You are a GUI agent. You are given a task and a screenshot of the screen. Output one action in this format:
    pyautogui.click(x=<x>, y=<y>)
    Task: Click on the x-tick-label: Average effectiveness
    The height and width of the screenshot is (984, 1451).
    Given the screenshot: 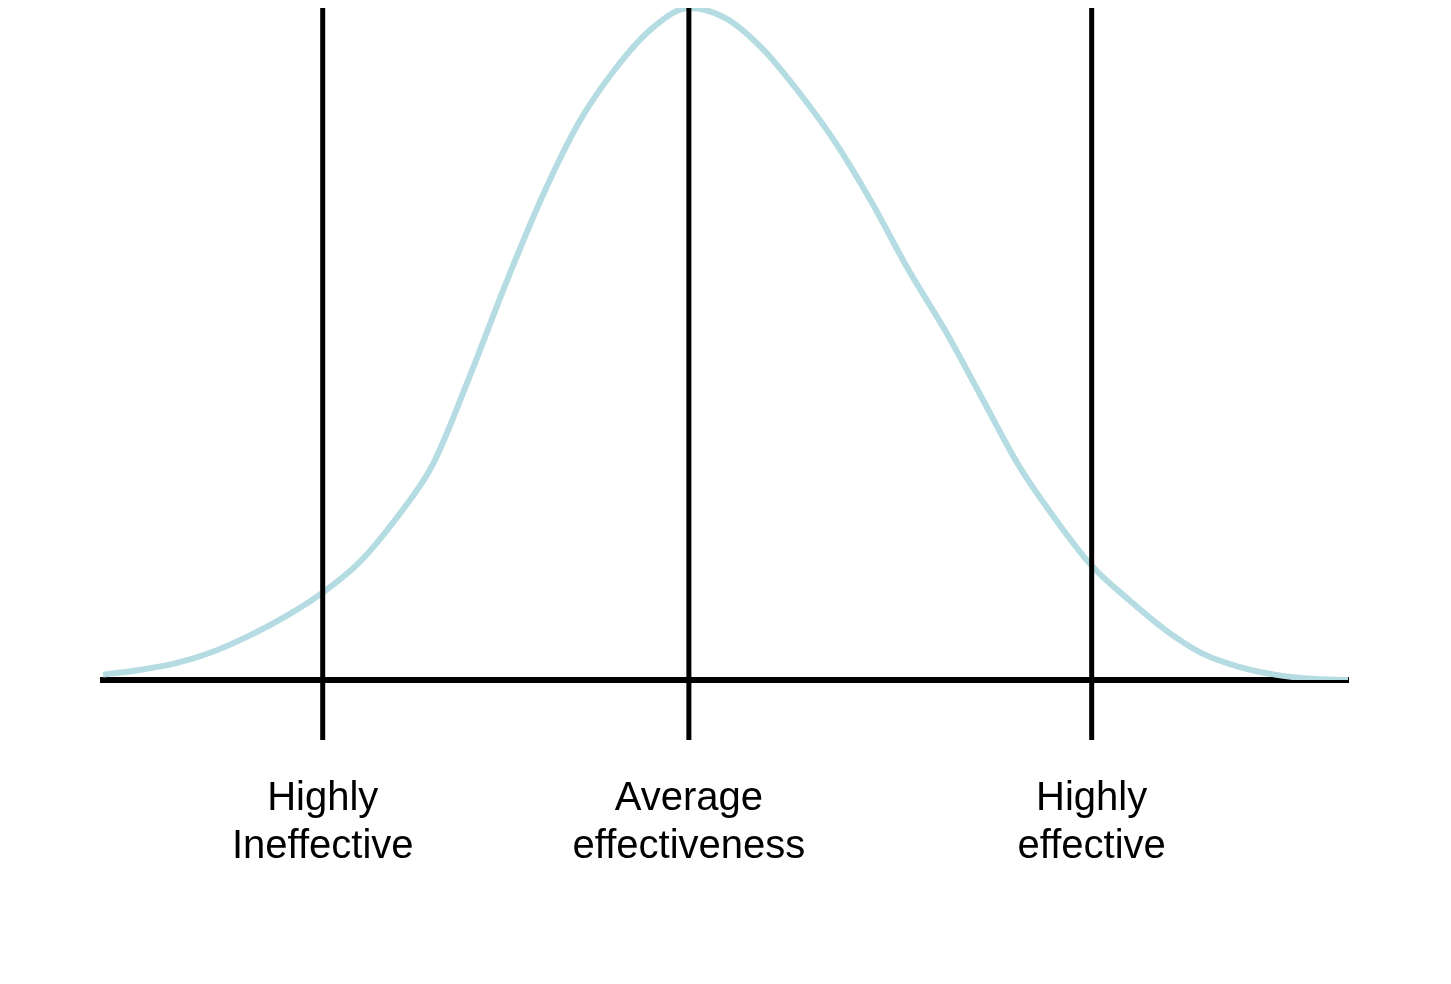 What is the action you would take?
    pyautogui.click(x=689, y=820)
    